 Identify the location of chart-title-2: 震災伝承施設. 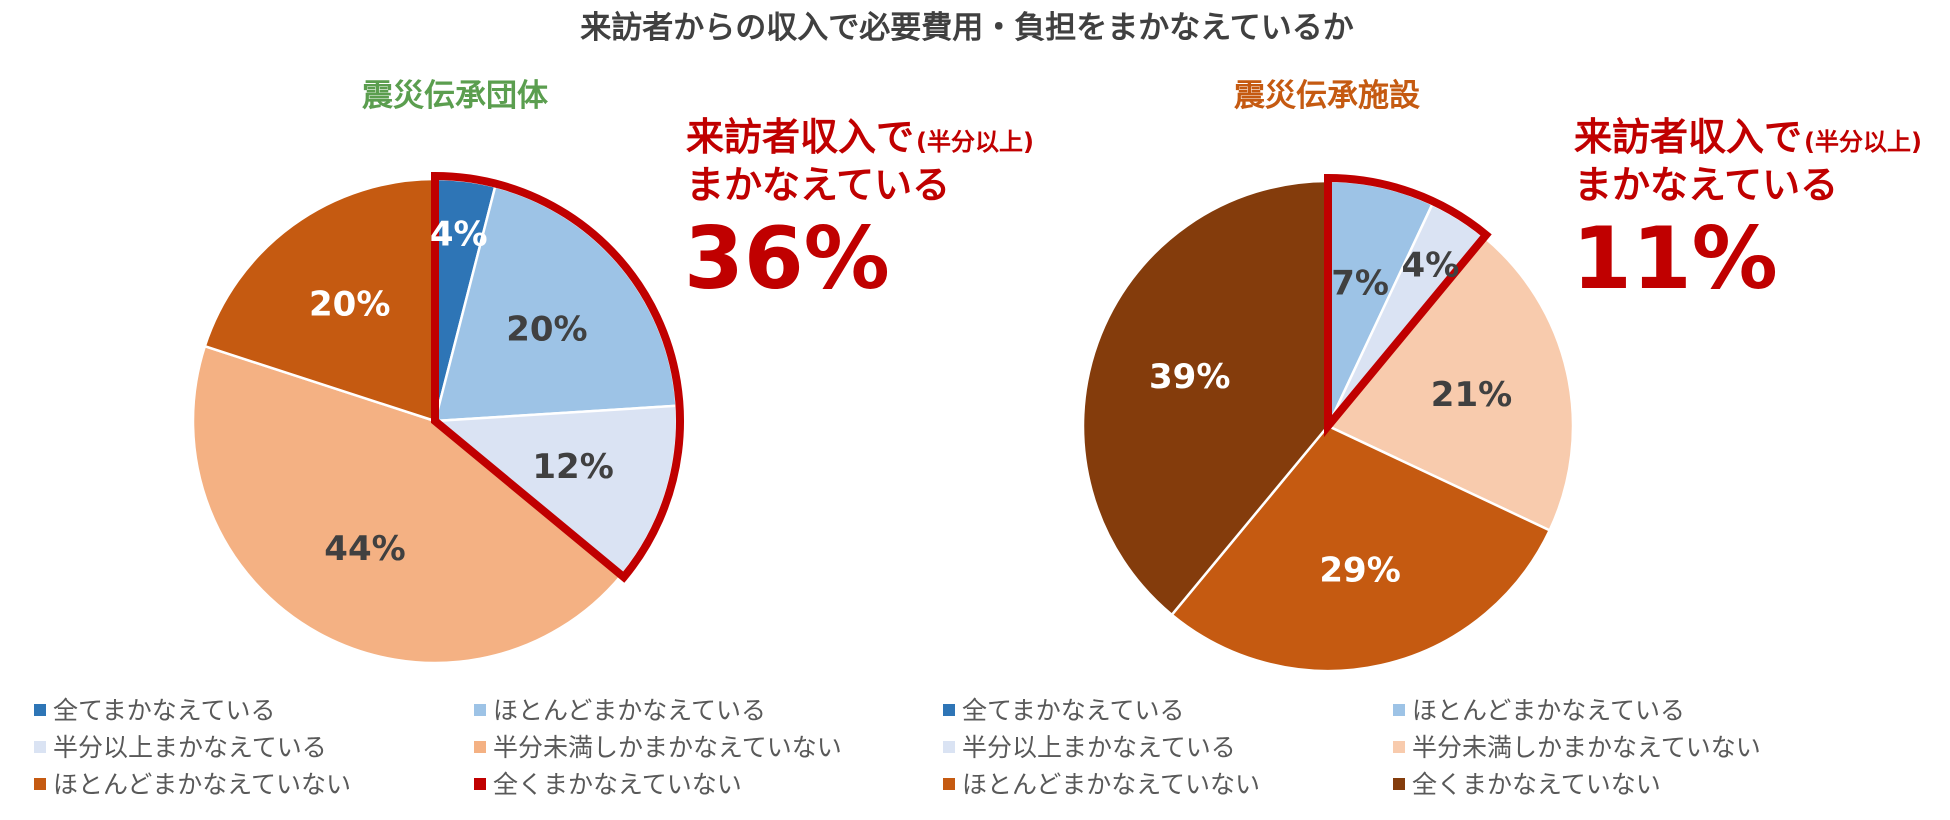
(1327, 96).